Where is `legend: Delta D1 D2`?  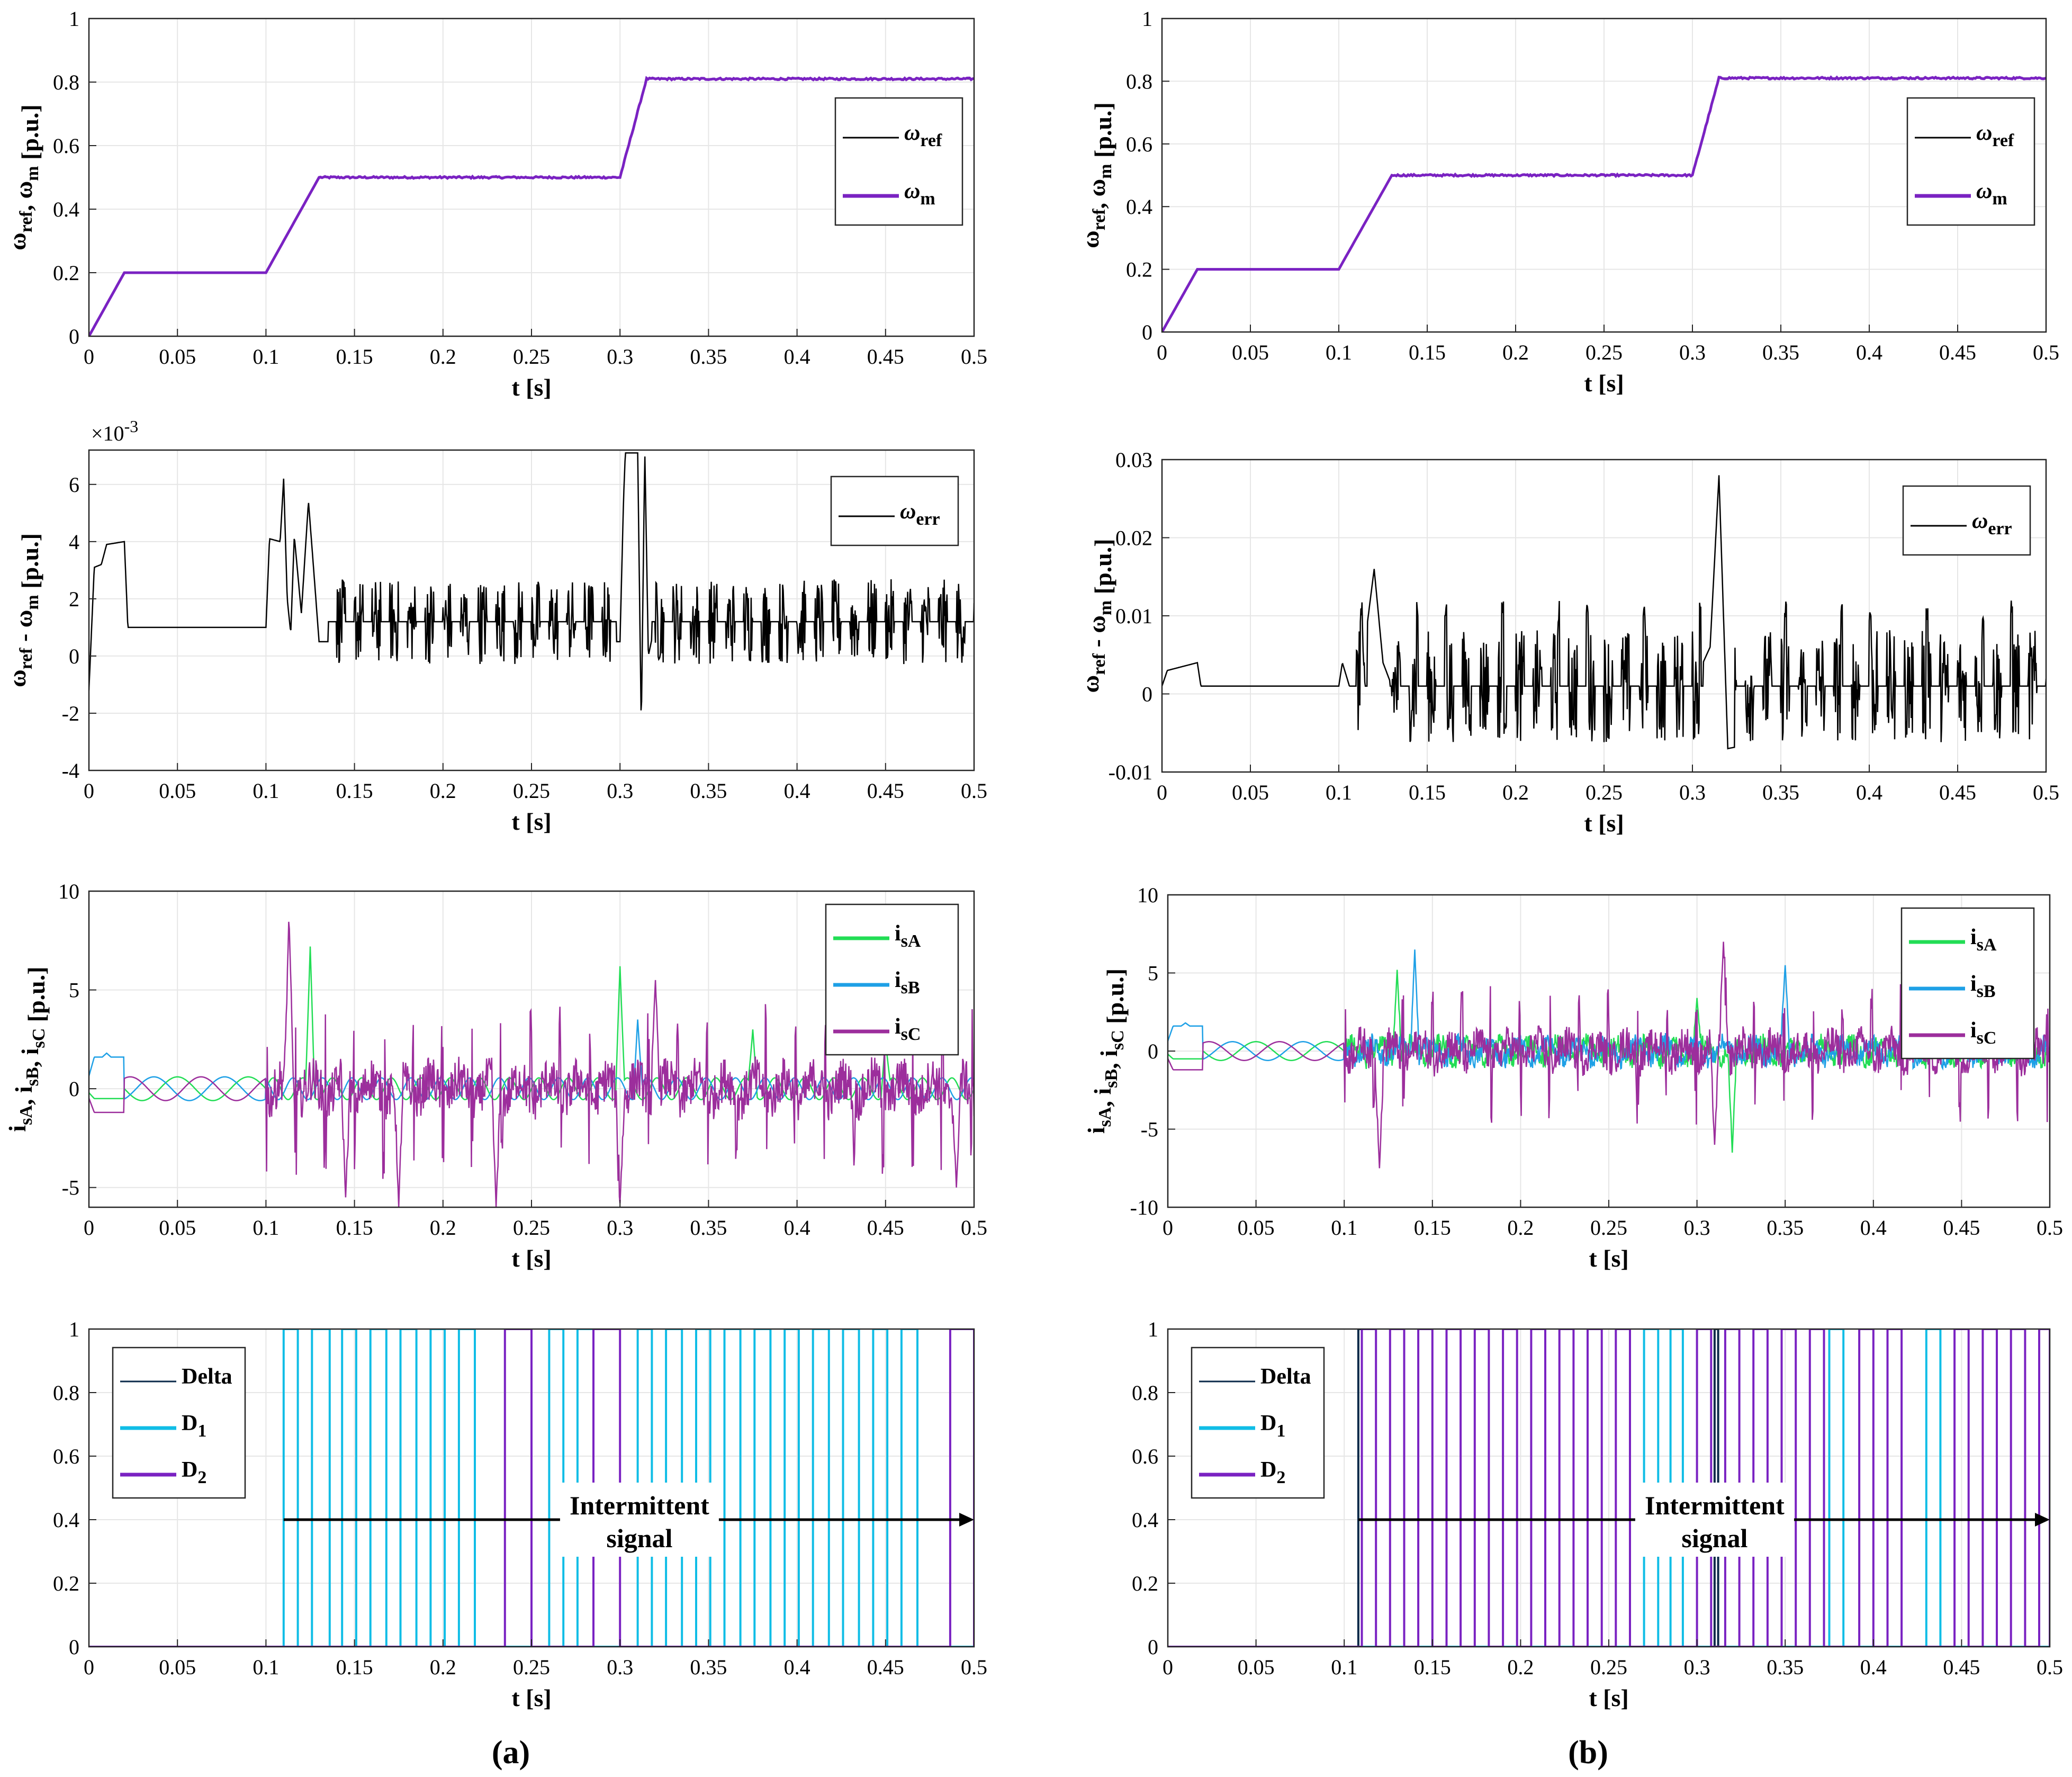 legend: Delta D1 D2 is located at coordinates (1258, 1423).